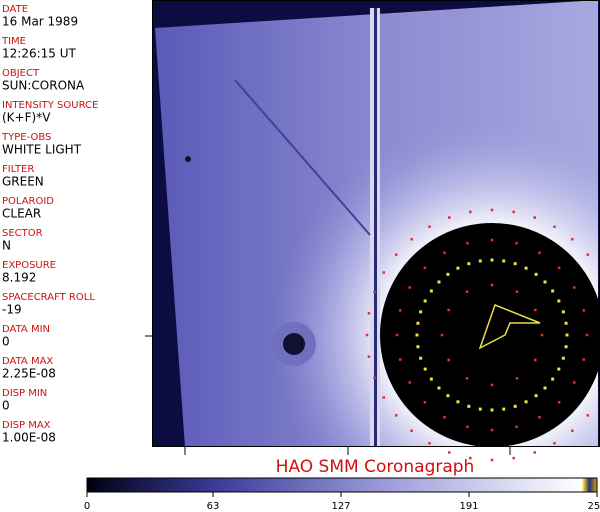 This screenshot has height=512, width=600. What do you see at coordinates (48, 297) in the screenshot?
I see `field-label: SPACECRAFT ROLL` at bounding box center [48, 297].